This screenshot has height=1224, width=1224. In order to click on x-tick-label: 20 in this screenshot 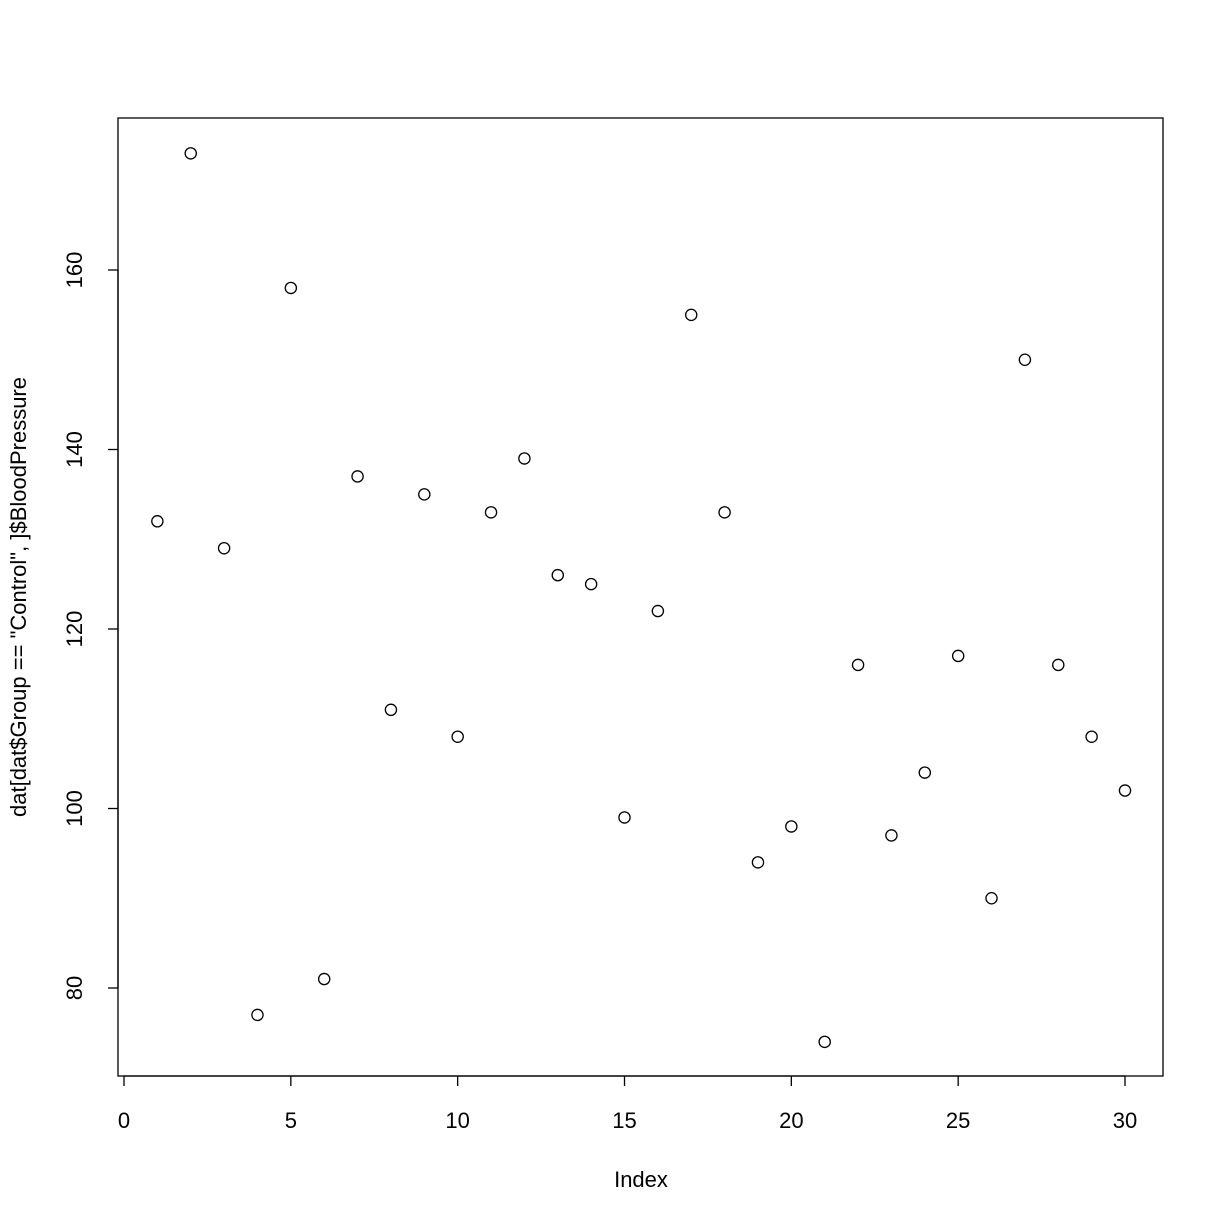, I will do `click(791, 1120)`.